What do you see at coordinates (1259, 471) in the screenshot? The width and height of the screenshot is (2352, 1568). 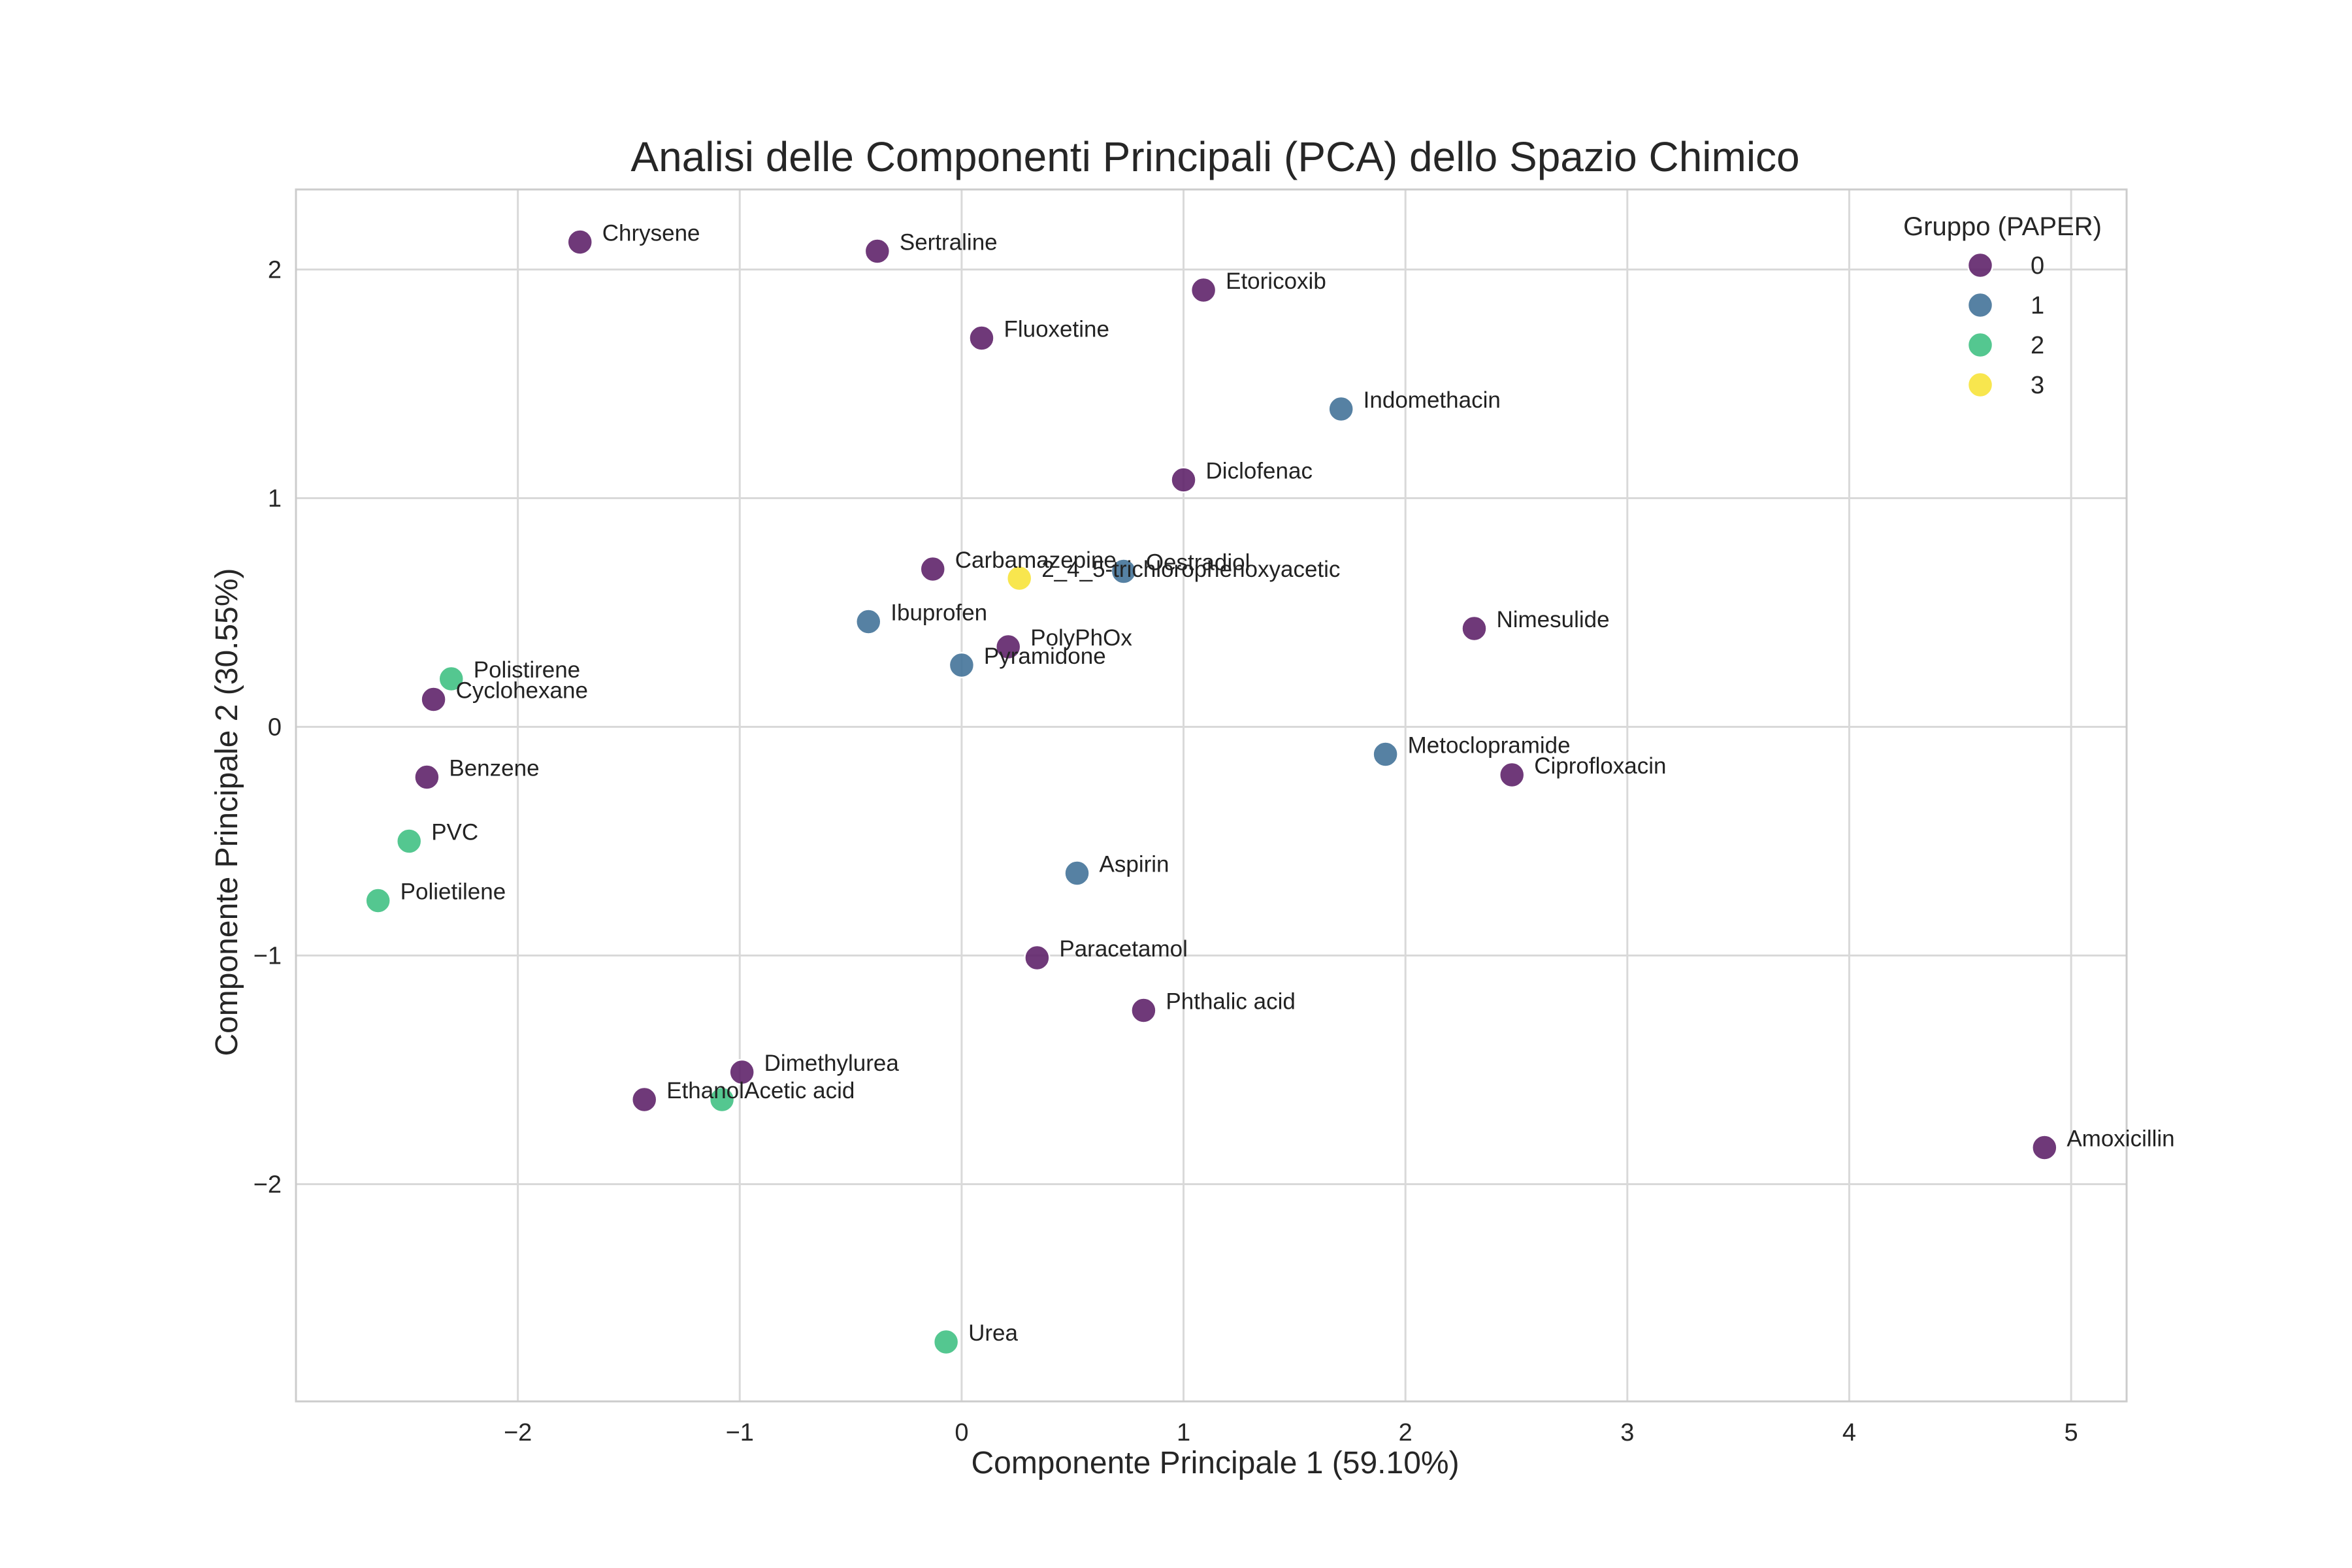 I see `point-label: Diclofenac` at bounding box center [1259, 471].